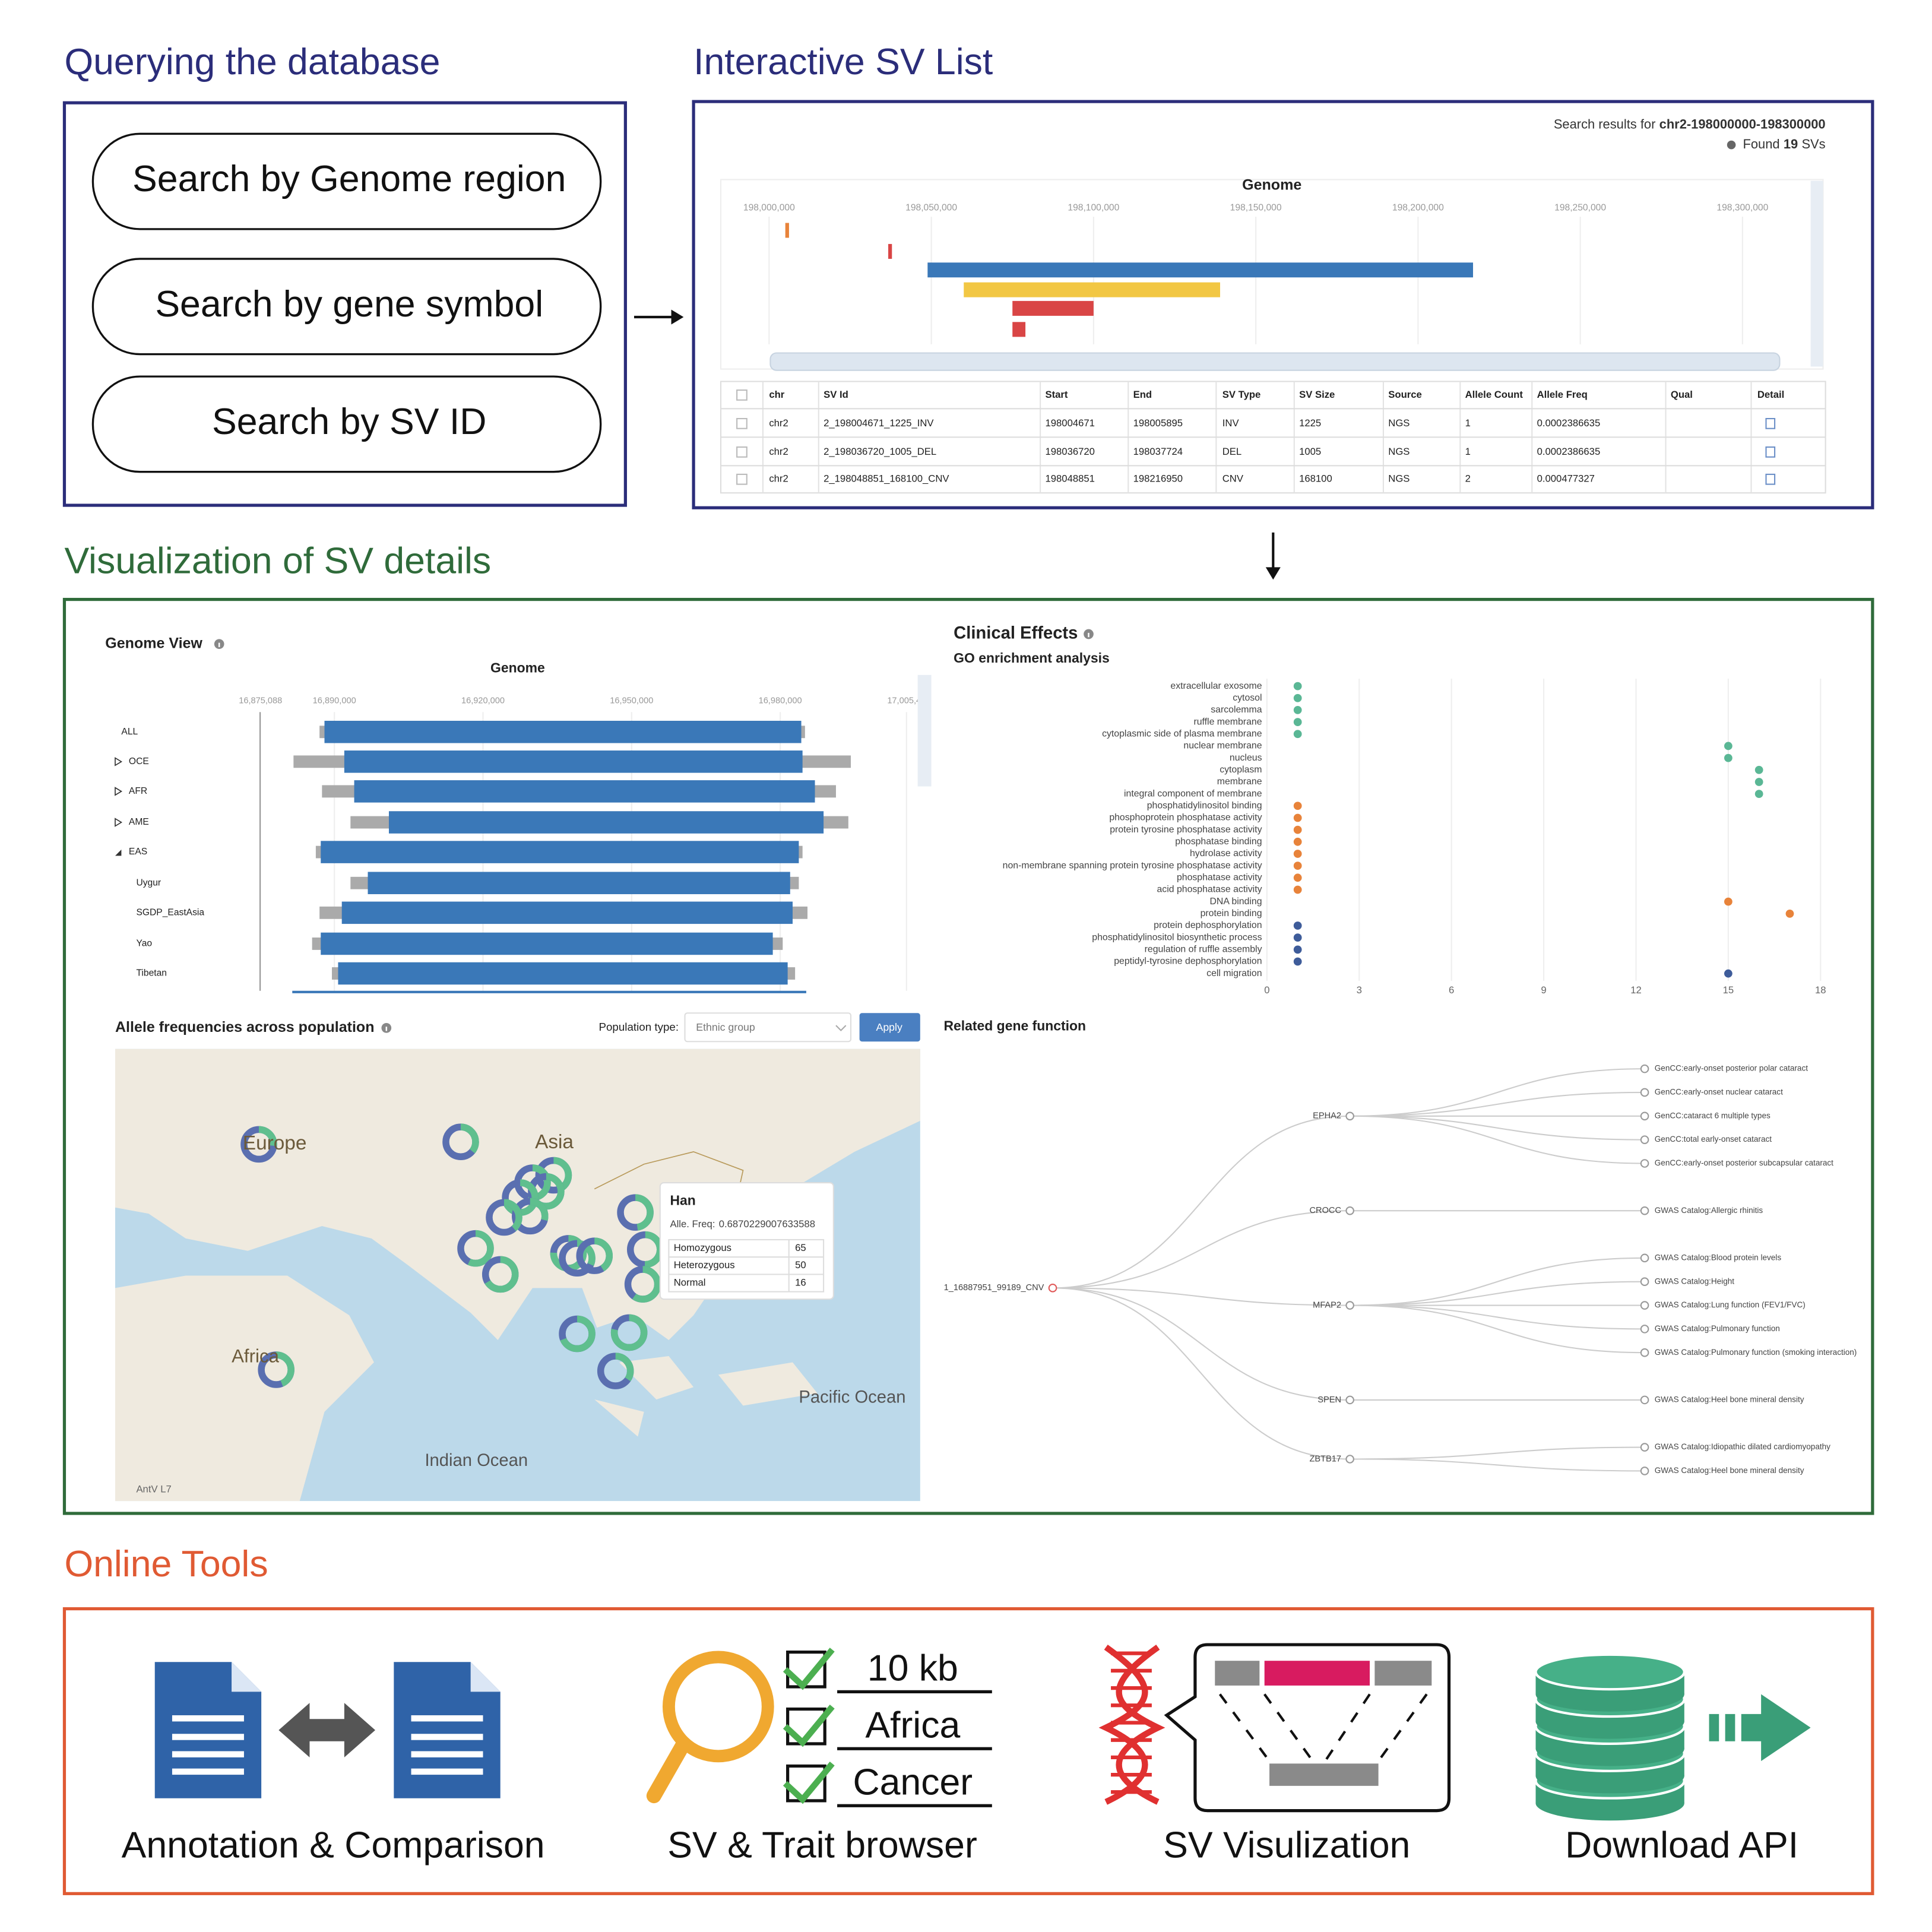 This screenshot has height=1932, width=1932. Describe the element at coordinates (245, 1027) in the screenshot. I see `panel-title: Allele frequencies across population` at that location.